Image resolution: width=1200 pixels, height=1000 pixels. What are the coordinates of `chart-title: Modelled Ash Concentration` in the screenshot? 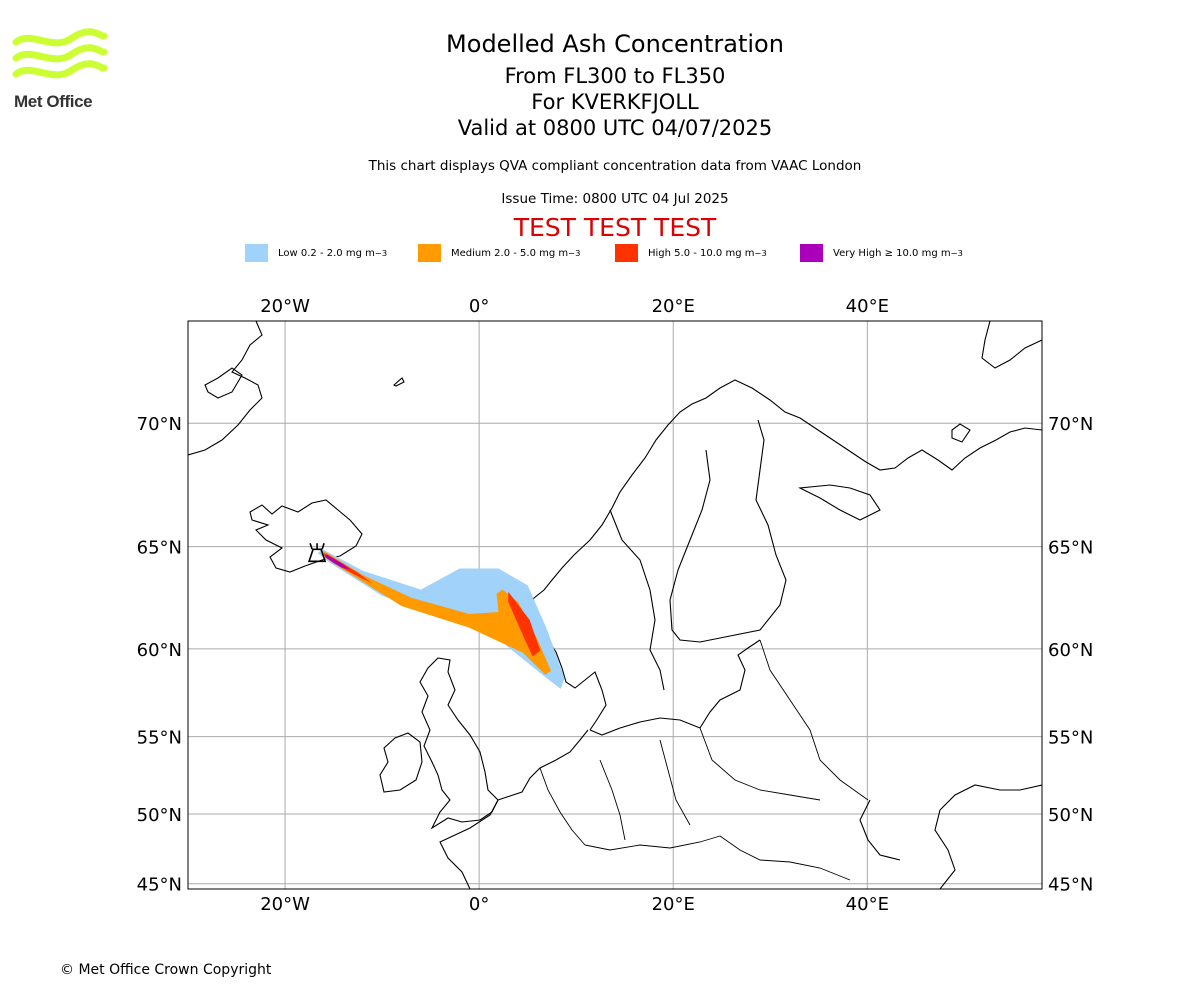 It's located at (615, 44).